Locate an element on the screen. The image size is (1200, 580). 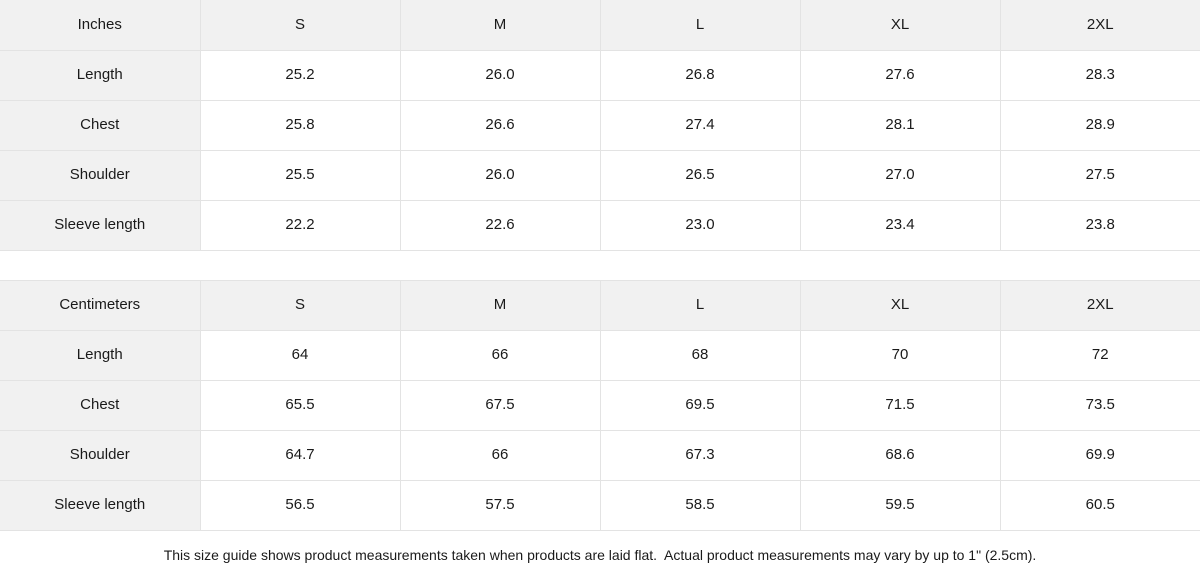
table-separator is located at coordinates (600, 265).